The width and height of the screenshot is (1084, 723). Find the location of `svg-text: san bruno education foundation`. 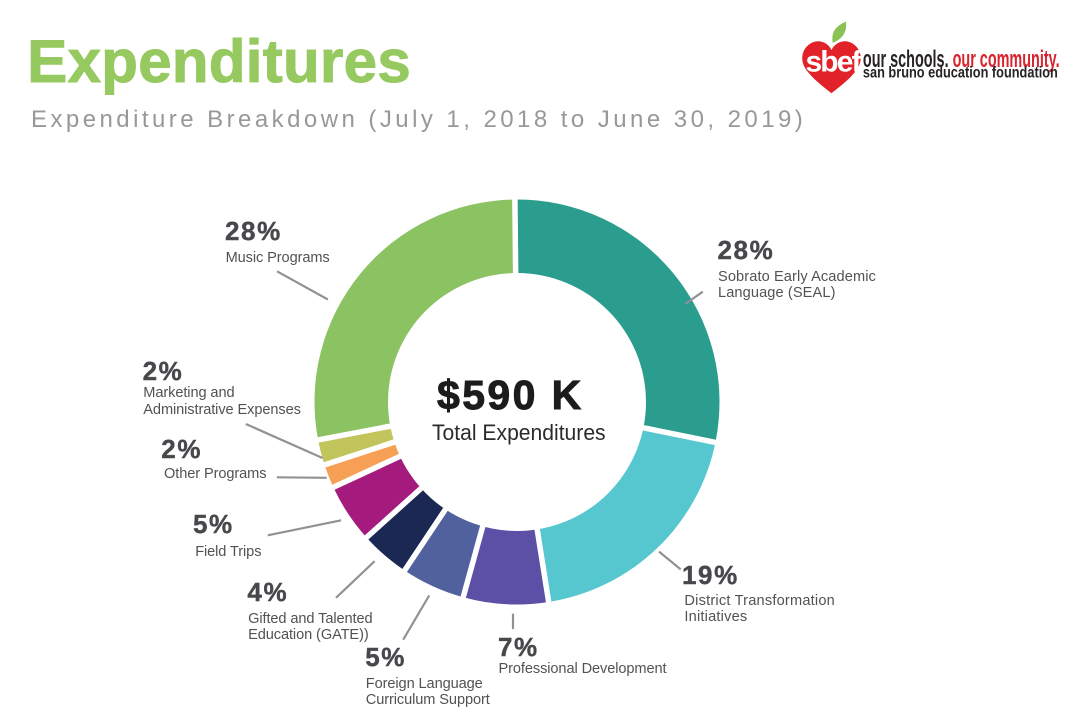

svg-text: san bruno education foundation is located at coordinates (960, 73).